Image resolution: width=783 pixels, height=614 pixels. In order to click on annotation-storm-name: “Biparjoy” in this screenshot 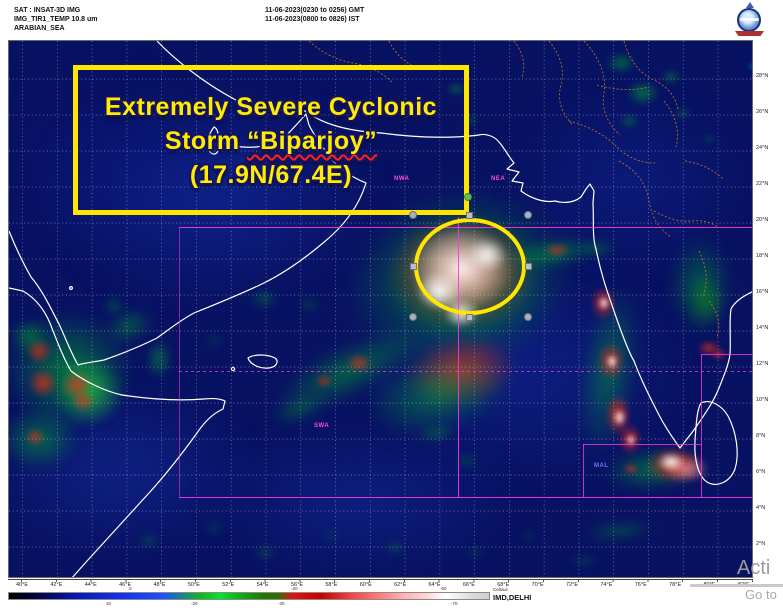, I will do `click(312, 141)`.